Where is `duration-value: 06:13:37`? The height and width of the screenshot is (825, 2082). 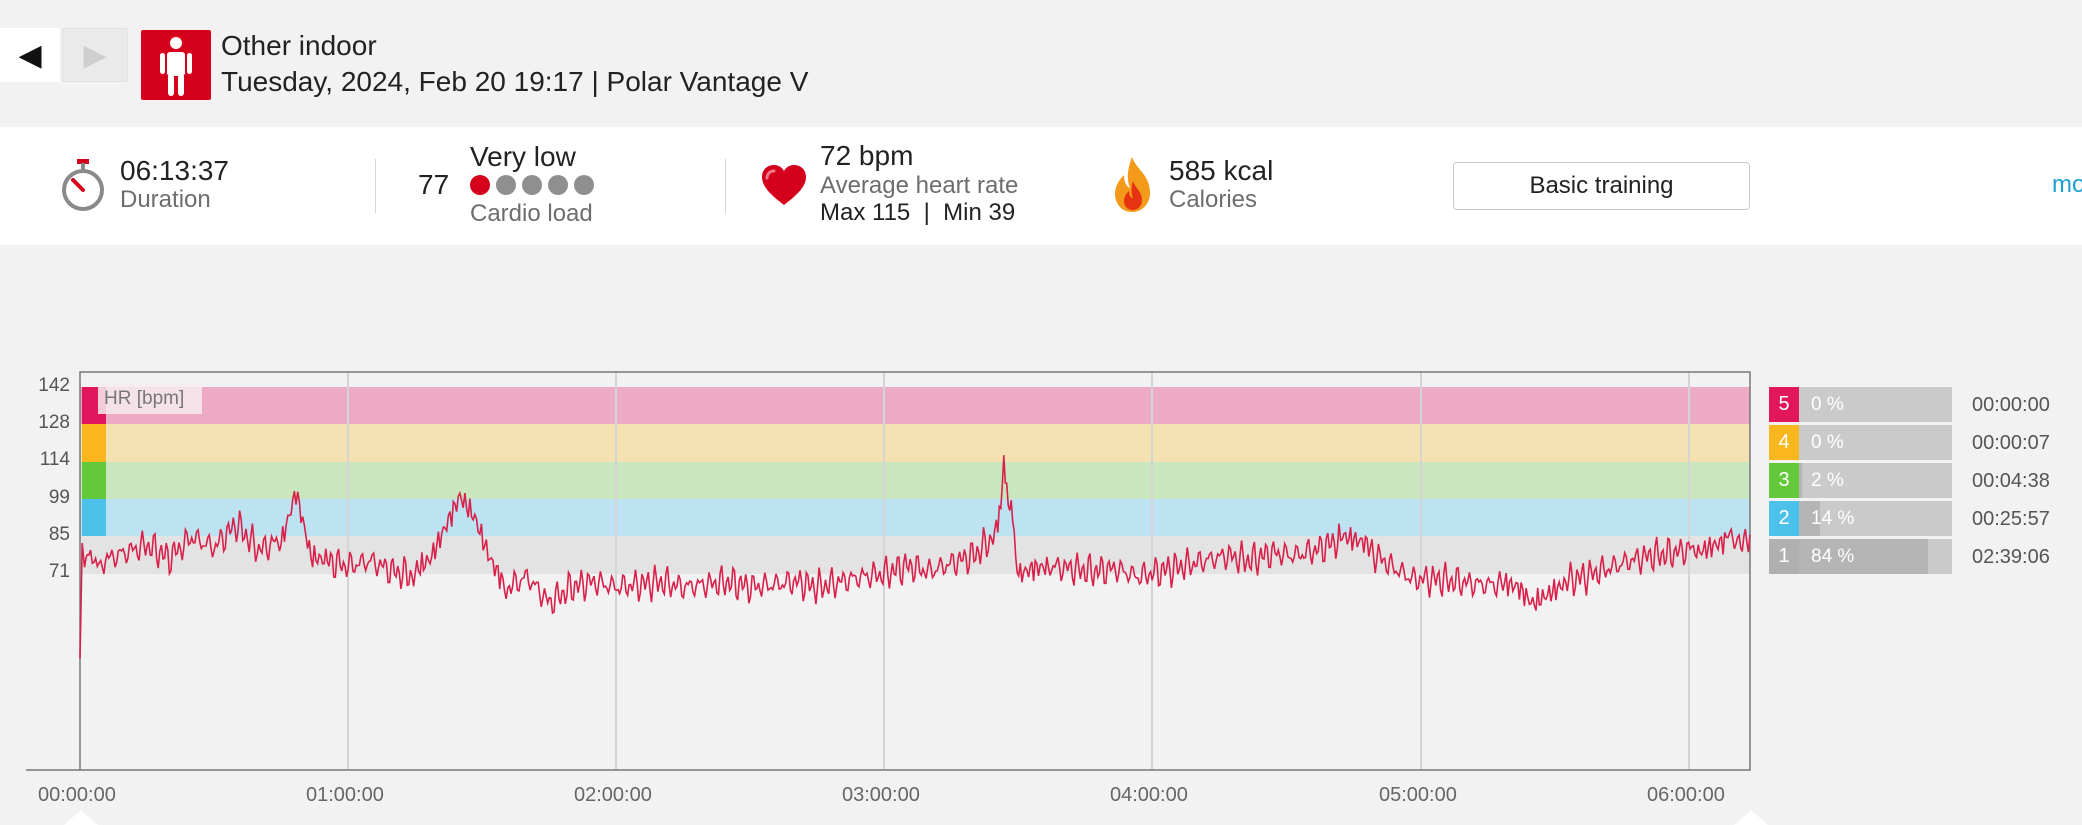
duration-value: 06:13:37 is located at coordinates (174, 170).